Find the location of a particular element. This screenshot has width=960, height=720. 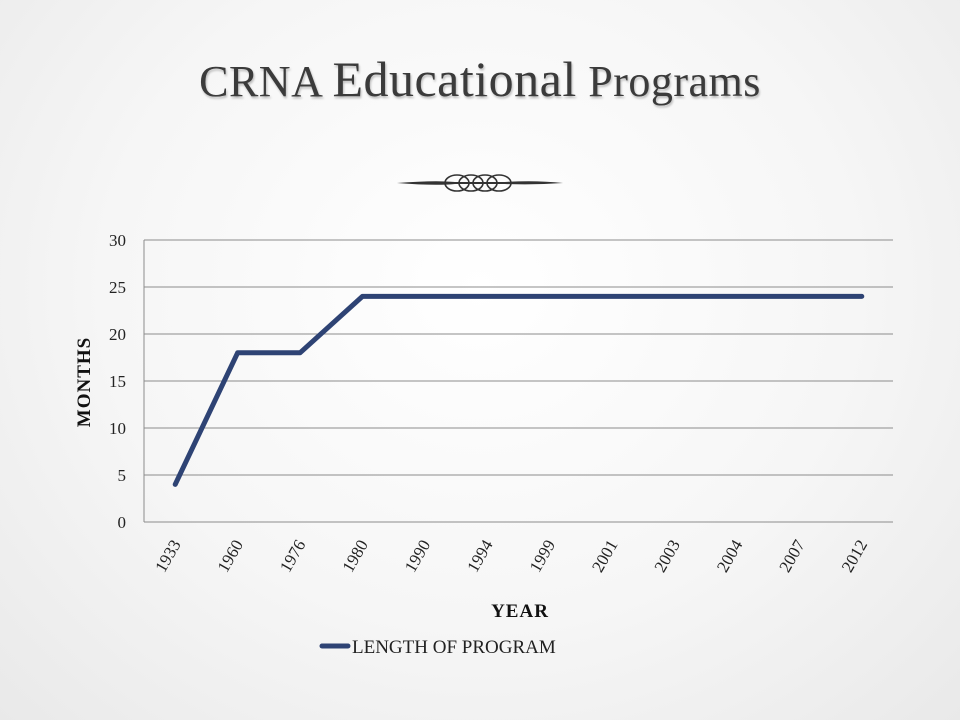

x-tick-label: 2003 is located at coordinates (667, 556).